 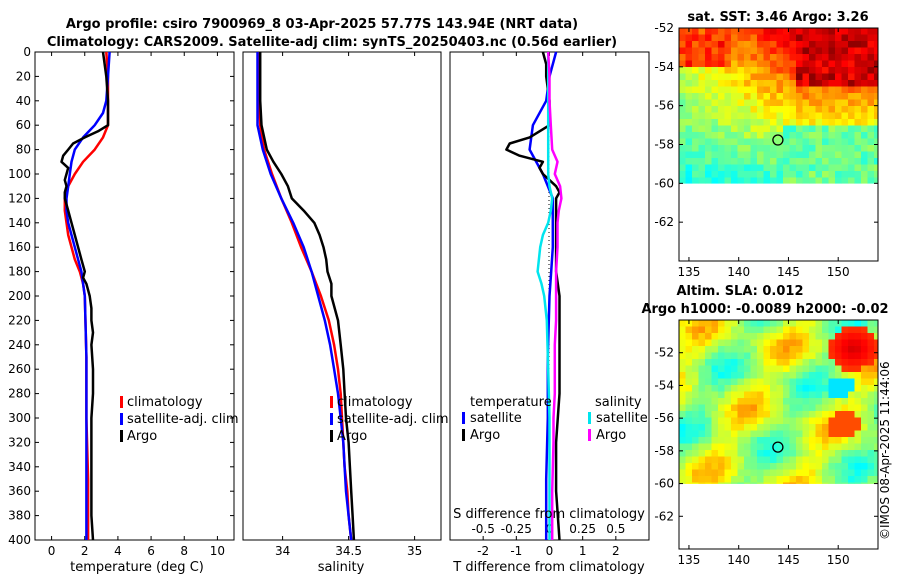 What do you see at coordinates (885, 450) in the screenshot?
I see `imos-timestamp: ©IMOS 08-Apr-2025 11:44:06` at bounding box center [885, 450].